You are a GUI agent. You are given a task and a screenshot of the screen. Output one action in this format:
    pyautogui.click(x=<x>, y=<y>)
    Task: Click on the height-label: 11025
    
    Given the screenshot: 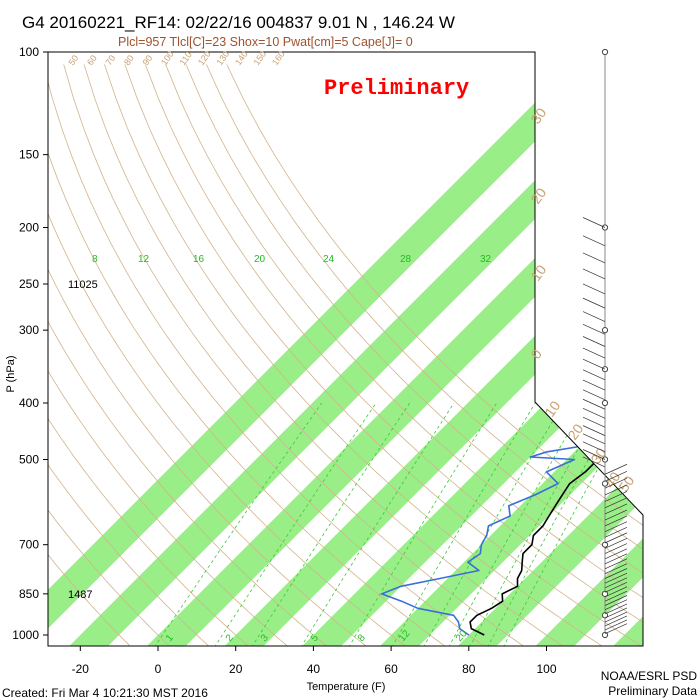 What is the action you would take?
    pyautogui.click(x=83, y=285)
    